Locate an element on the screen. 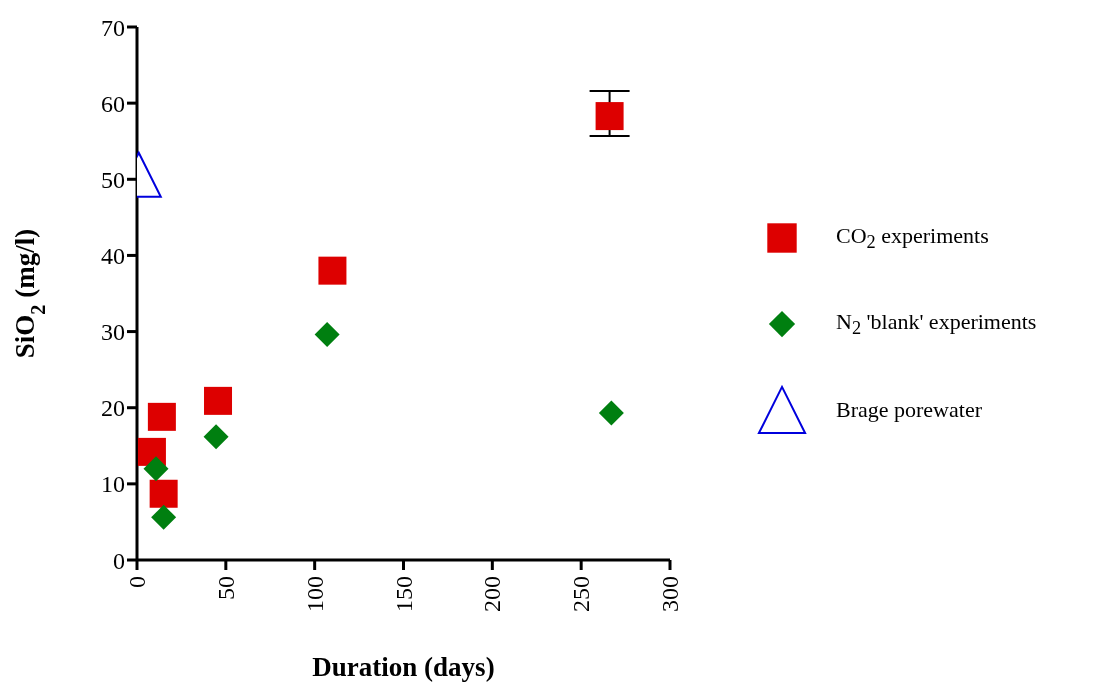  y-tick-label: 10 is located at coordinates (113, 484).